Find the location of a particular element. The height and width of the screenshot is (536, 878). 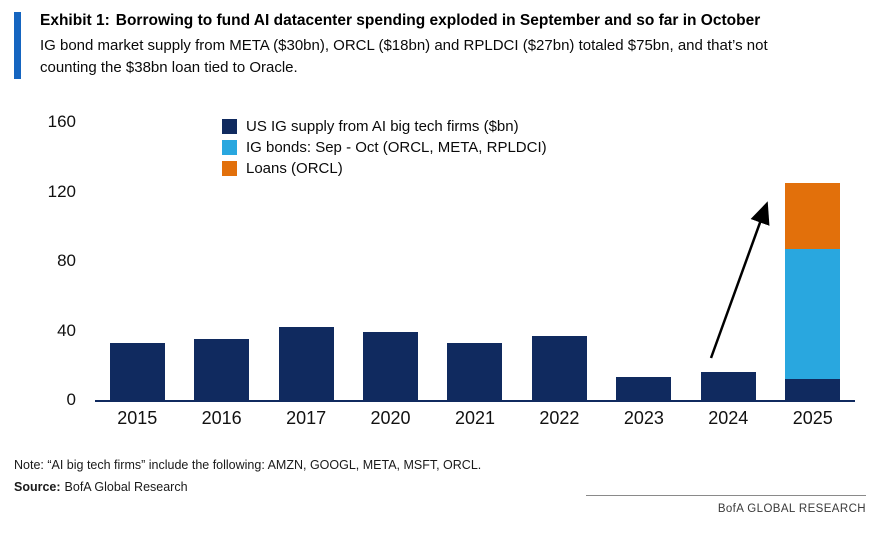

y-tick-label: 40 is located at coordinates (66, 330).